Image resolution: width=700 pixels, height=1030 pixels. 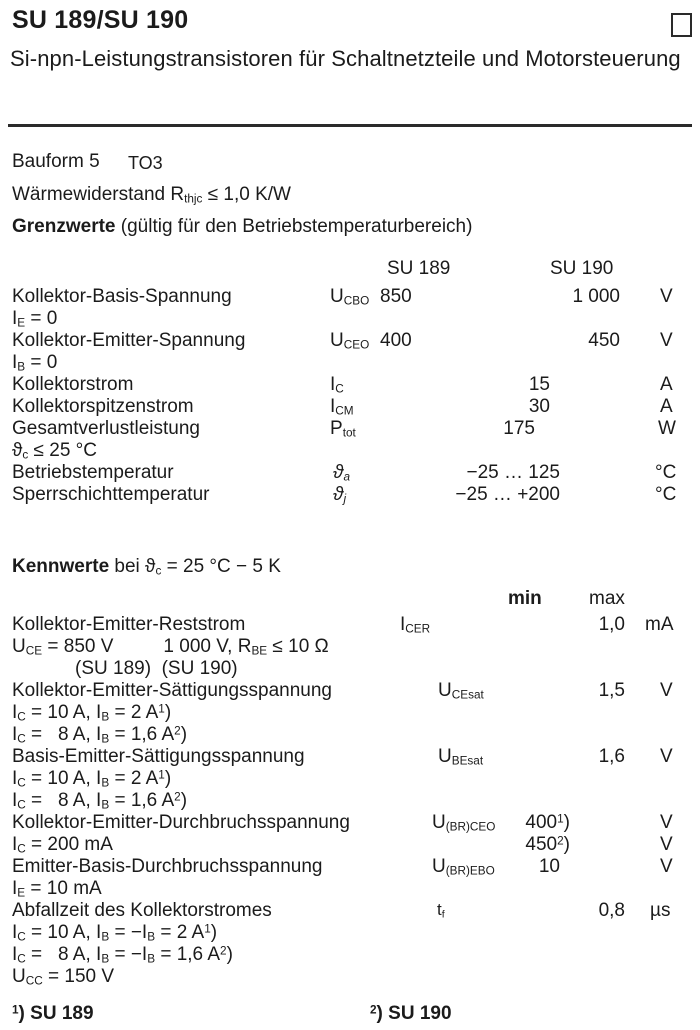 What do you see at coordinates (461, 691) in the screenshot?
I see `param-symbol: UCEsat` at bounding box center [461, 691].